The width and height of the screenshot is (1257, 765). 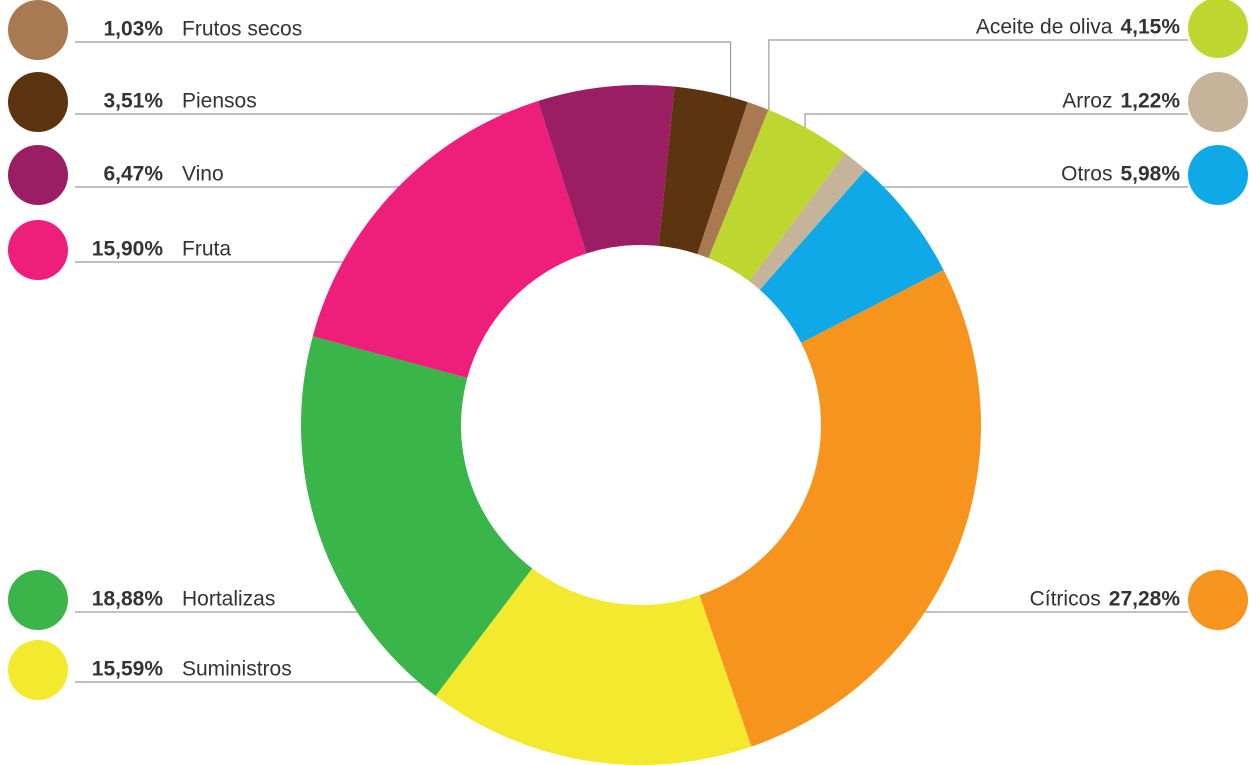 What do you see at coordinates (1145, 599) in the screenshot?
I see `value-label: 27,28%` at bounding box center [1145, 599].